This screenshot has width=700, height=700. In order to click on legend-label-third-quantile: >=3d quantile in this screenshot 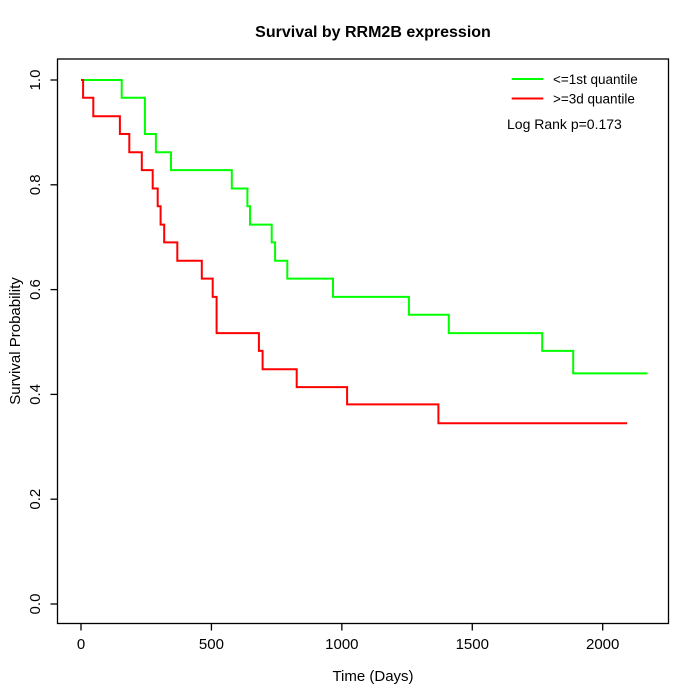, I will do `click(594, 99)`.